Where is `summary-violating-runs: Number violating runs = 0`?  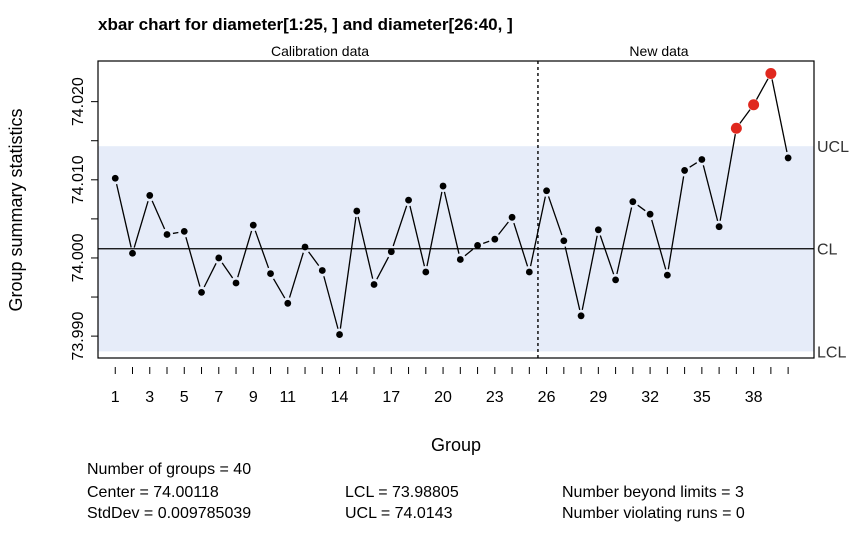 summary-violating-runs: Number violating runs = 0 is located at coordinates (653, 513).